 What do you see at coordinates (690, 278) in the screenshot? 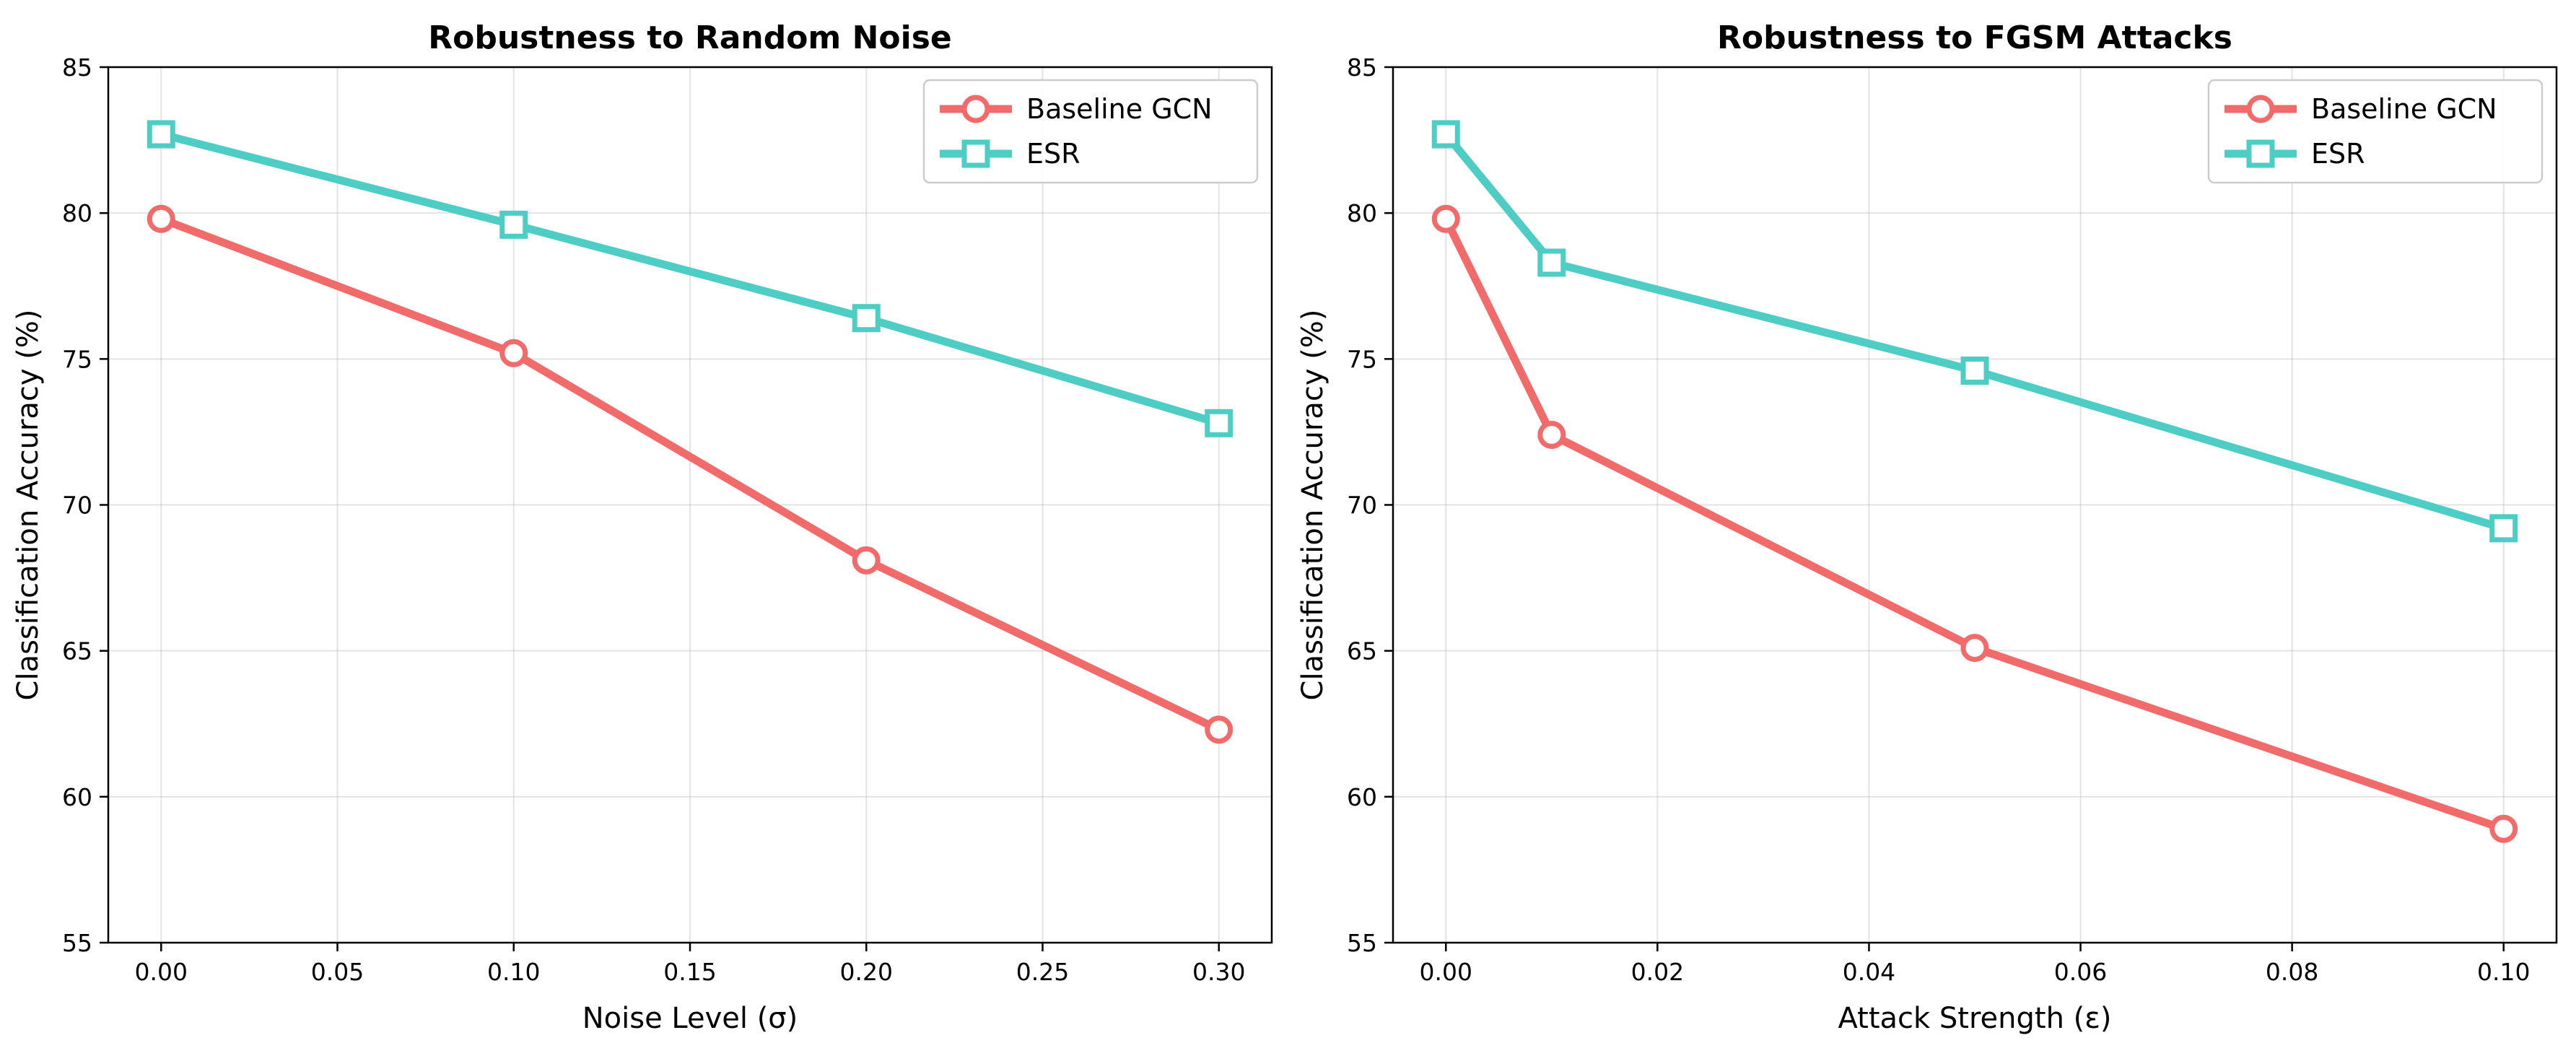
I see `series-line-esr` at bounding box center [690, 278].